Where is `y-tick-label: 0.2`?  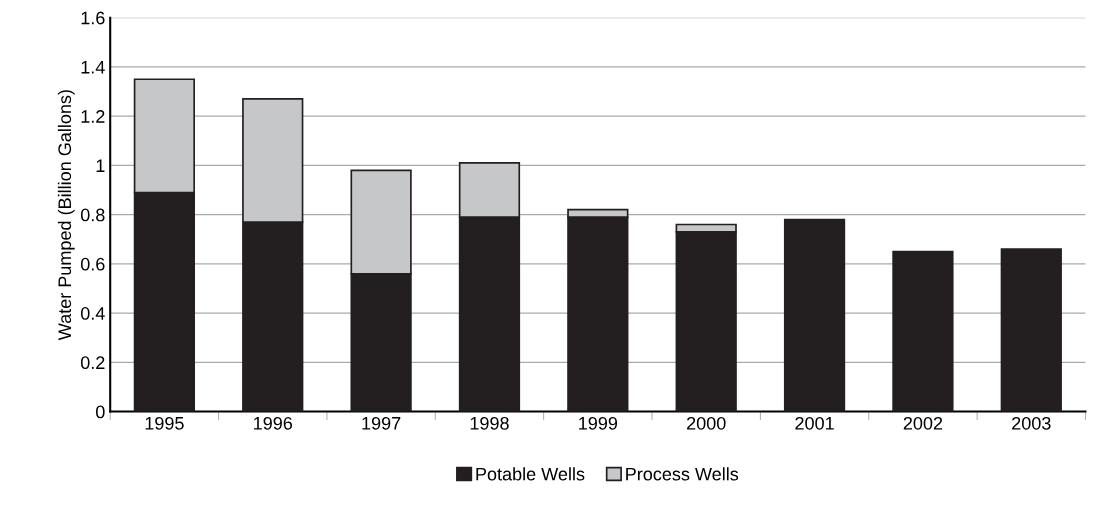 y-tick-label: 0.2 is located at coordinates (92, 363).